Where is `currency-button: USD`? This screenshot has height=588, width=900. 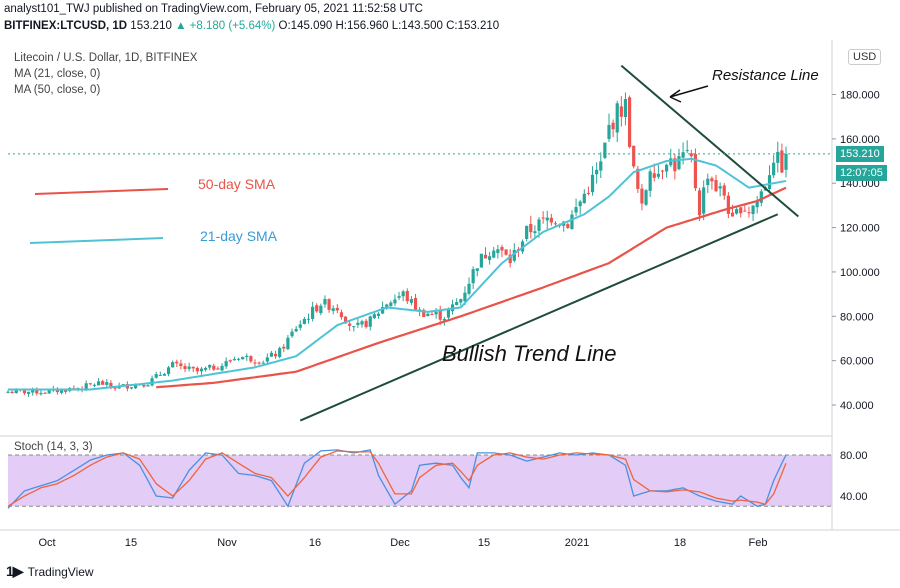 currency-button: USD is located at coordinates (865, 57).